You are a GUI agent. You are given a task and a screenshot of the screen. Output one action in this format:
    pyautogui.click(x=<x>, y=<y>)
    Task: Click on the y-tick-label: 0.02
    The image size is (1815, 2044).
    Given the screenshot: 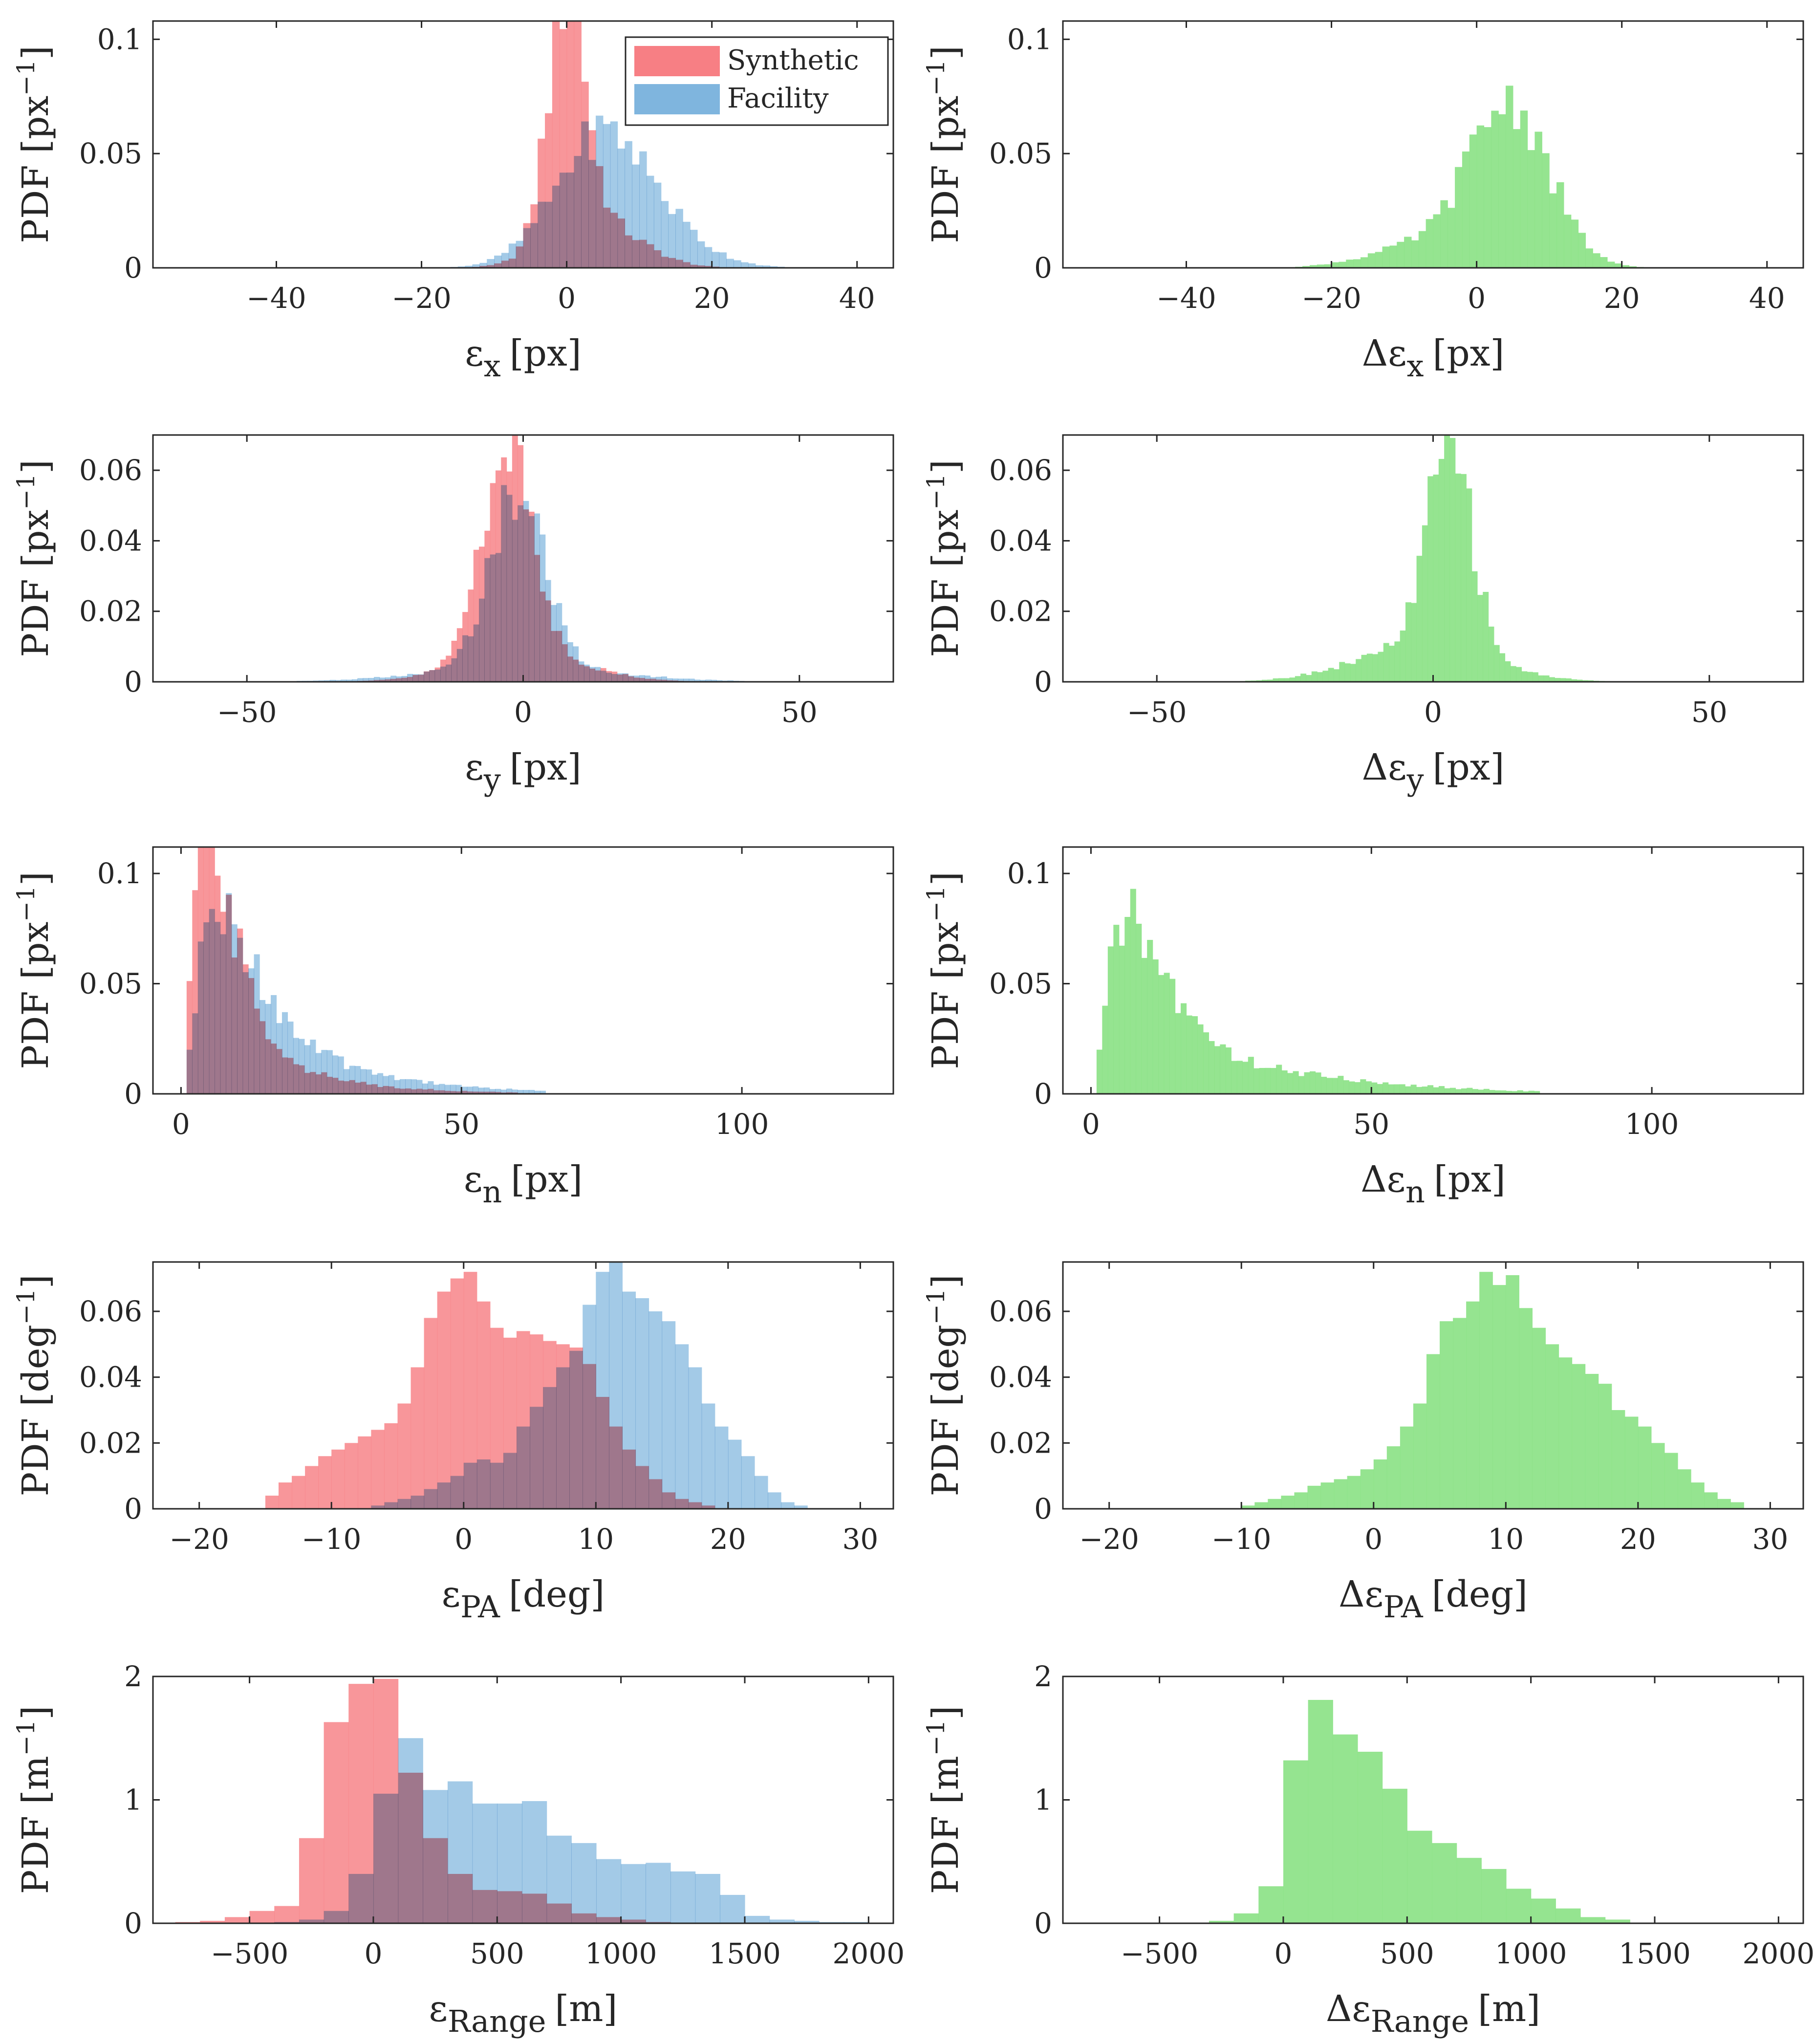 What is the action you would take?
    pyautogui.click(x=110, y=1442)
    